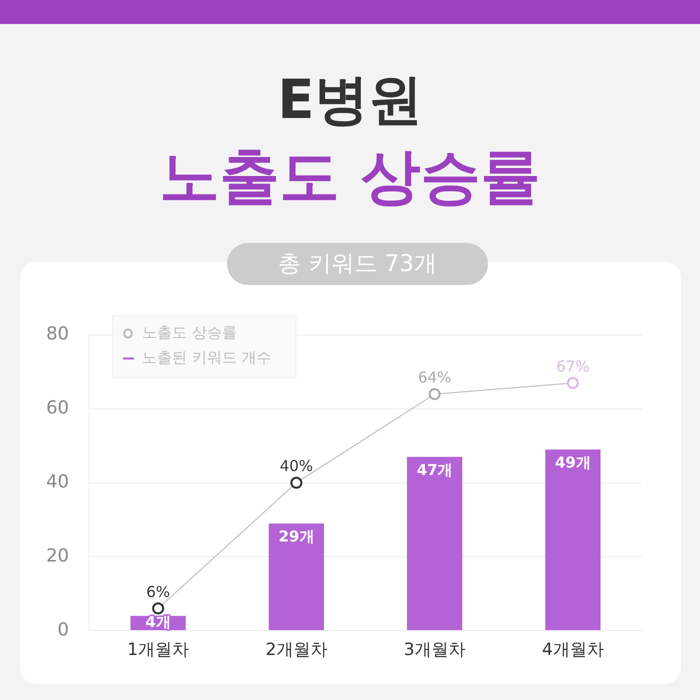  Describe the element at coordinates (57, 555) in the screenshot. I see `y-tick-label: 20` at that location.